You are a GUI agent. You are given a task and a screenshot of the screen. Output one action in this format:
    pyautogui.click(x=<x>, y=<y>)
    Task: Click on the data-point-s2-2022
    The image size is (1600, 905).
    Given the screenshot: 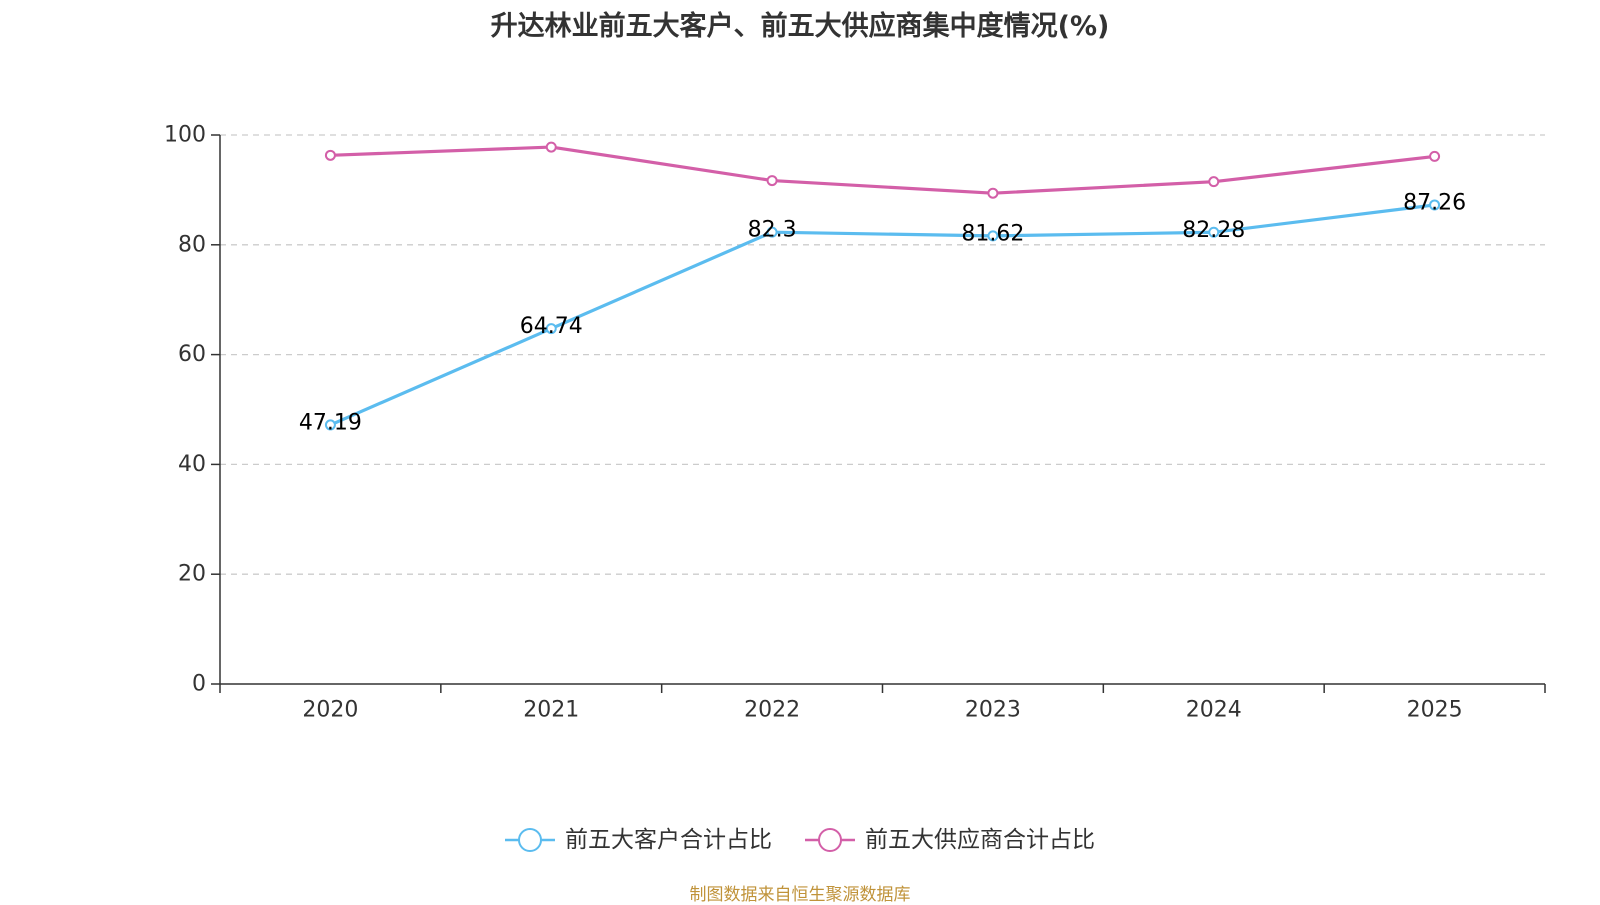 What is the action you would take?
    pyautogui.click(x=772, y=181)
    